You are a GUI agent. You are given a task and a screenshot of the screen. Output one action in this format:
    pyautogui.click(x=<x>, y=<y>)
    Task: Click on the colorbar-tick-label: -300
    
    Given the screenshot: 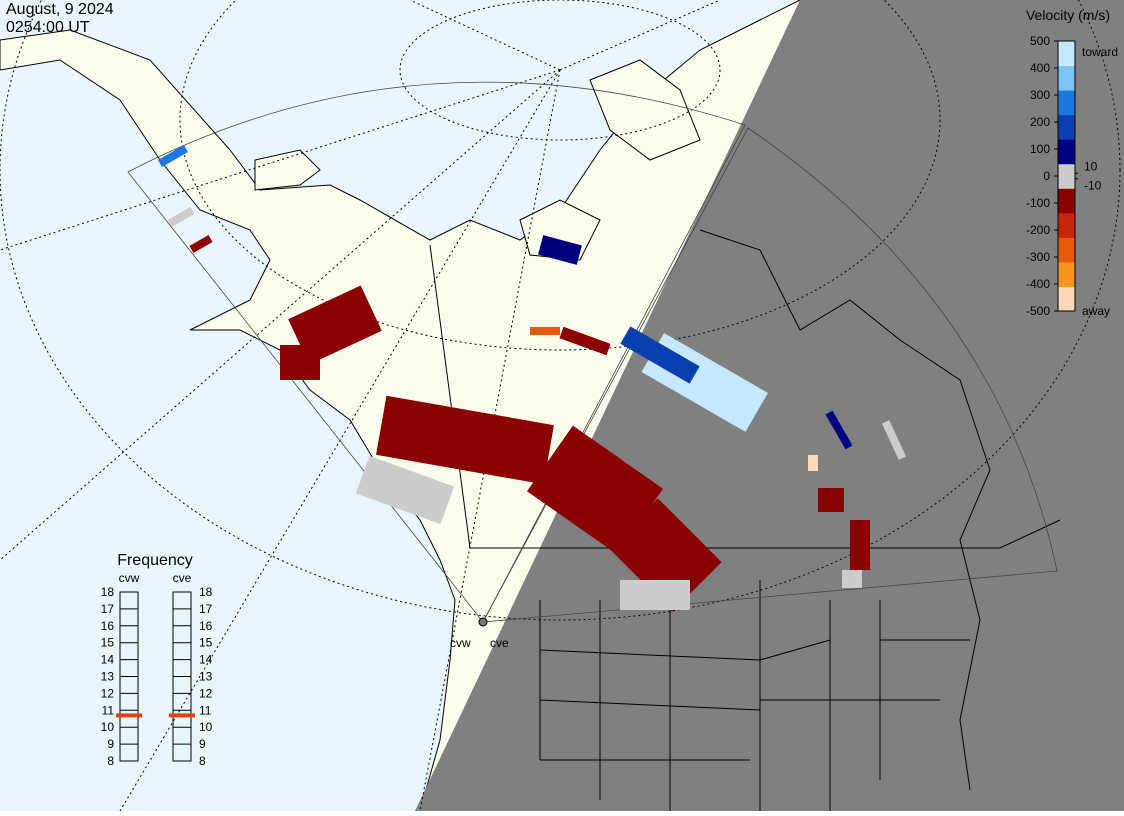 What is the action you would take?
    pyautogui.click(x=1038, y=257)
    